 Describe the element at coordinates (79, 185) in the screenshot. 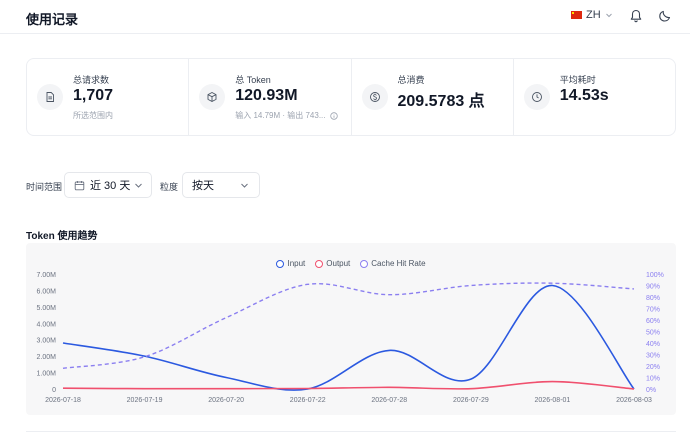

I see `calendar-icon` at that location.